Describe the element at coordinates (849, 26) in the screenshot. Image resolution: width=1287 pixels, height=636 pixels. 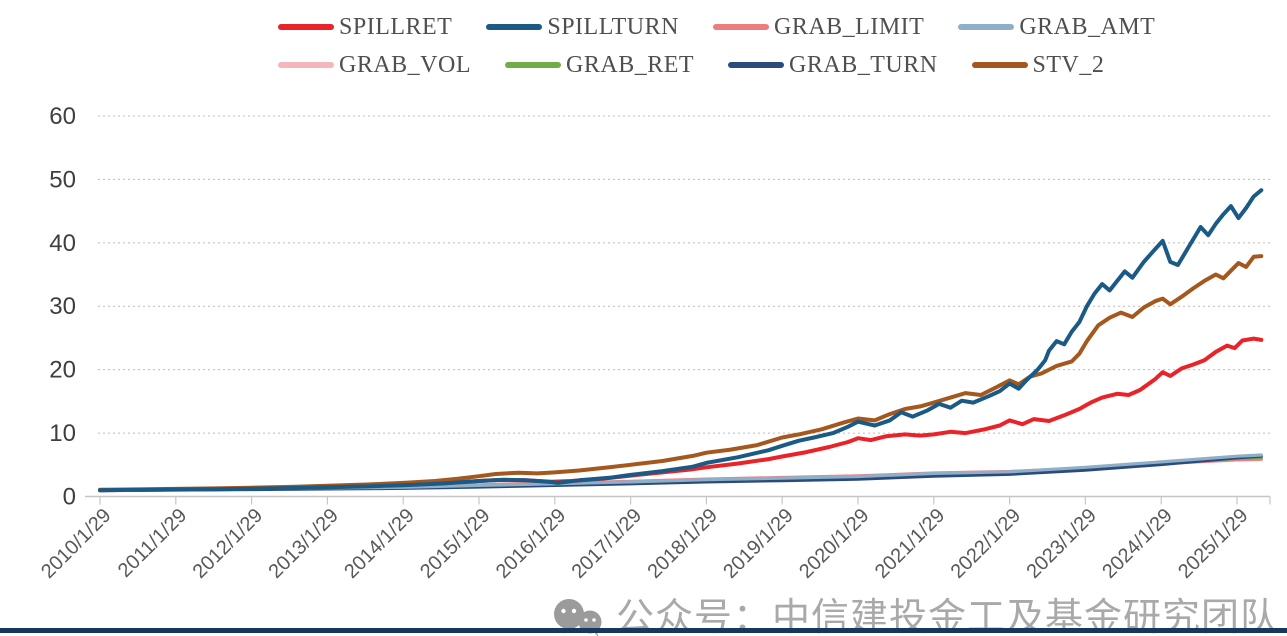
I see `legend-label: GRAB_LIMIT` at that location.